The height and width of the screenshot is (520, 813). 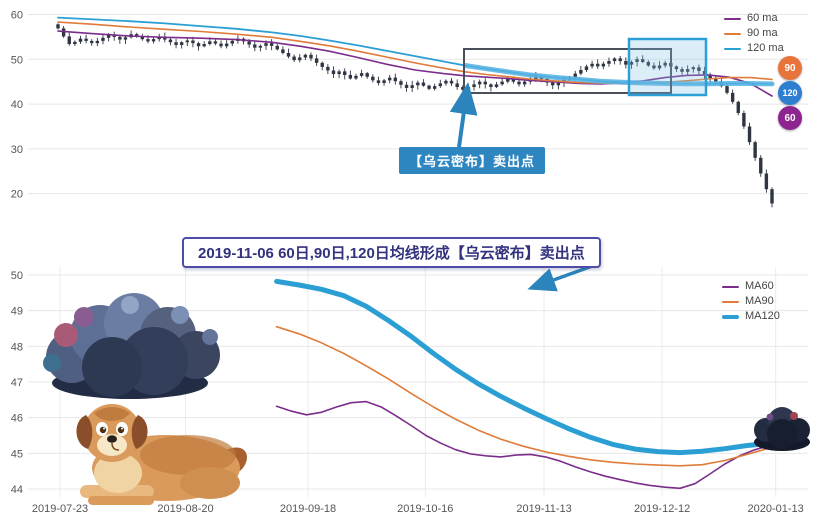 I want to click on svg-text: 2019-10-16, so click(x=425, y=509).